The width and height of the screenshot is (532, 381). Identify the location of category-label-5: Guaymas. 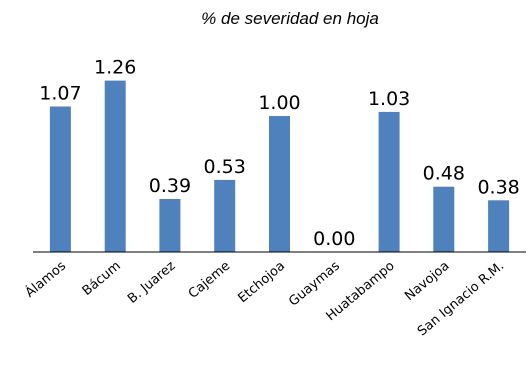
(314, 283).